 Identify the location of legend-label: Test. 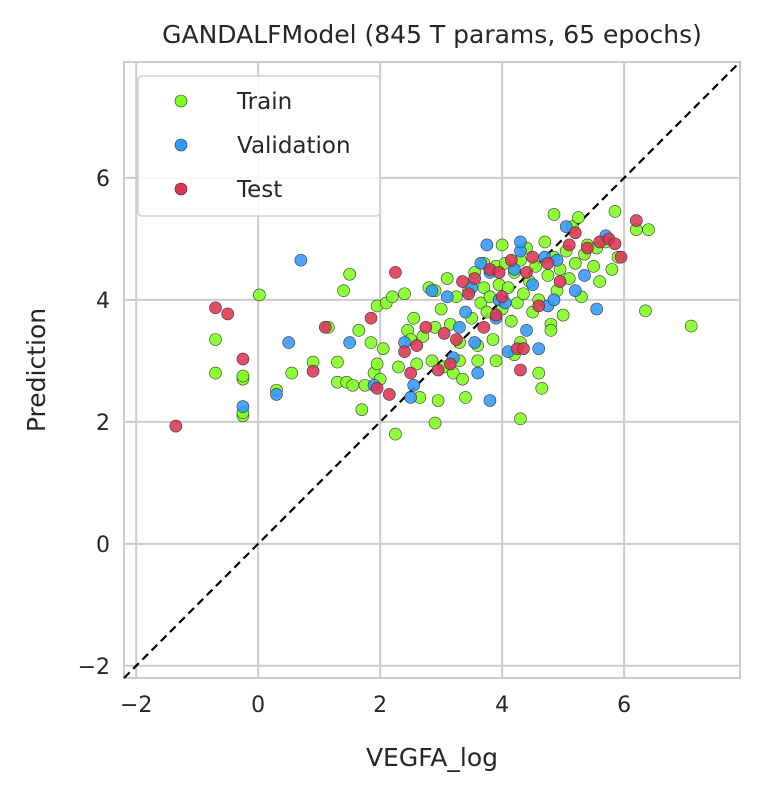
(259, 190).